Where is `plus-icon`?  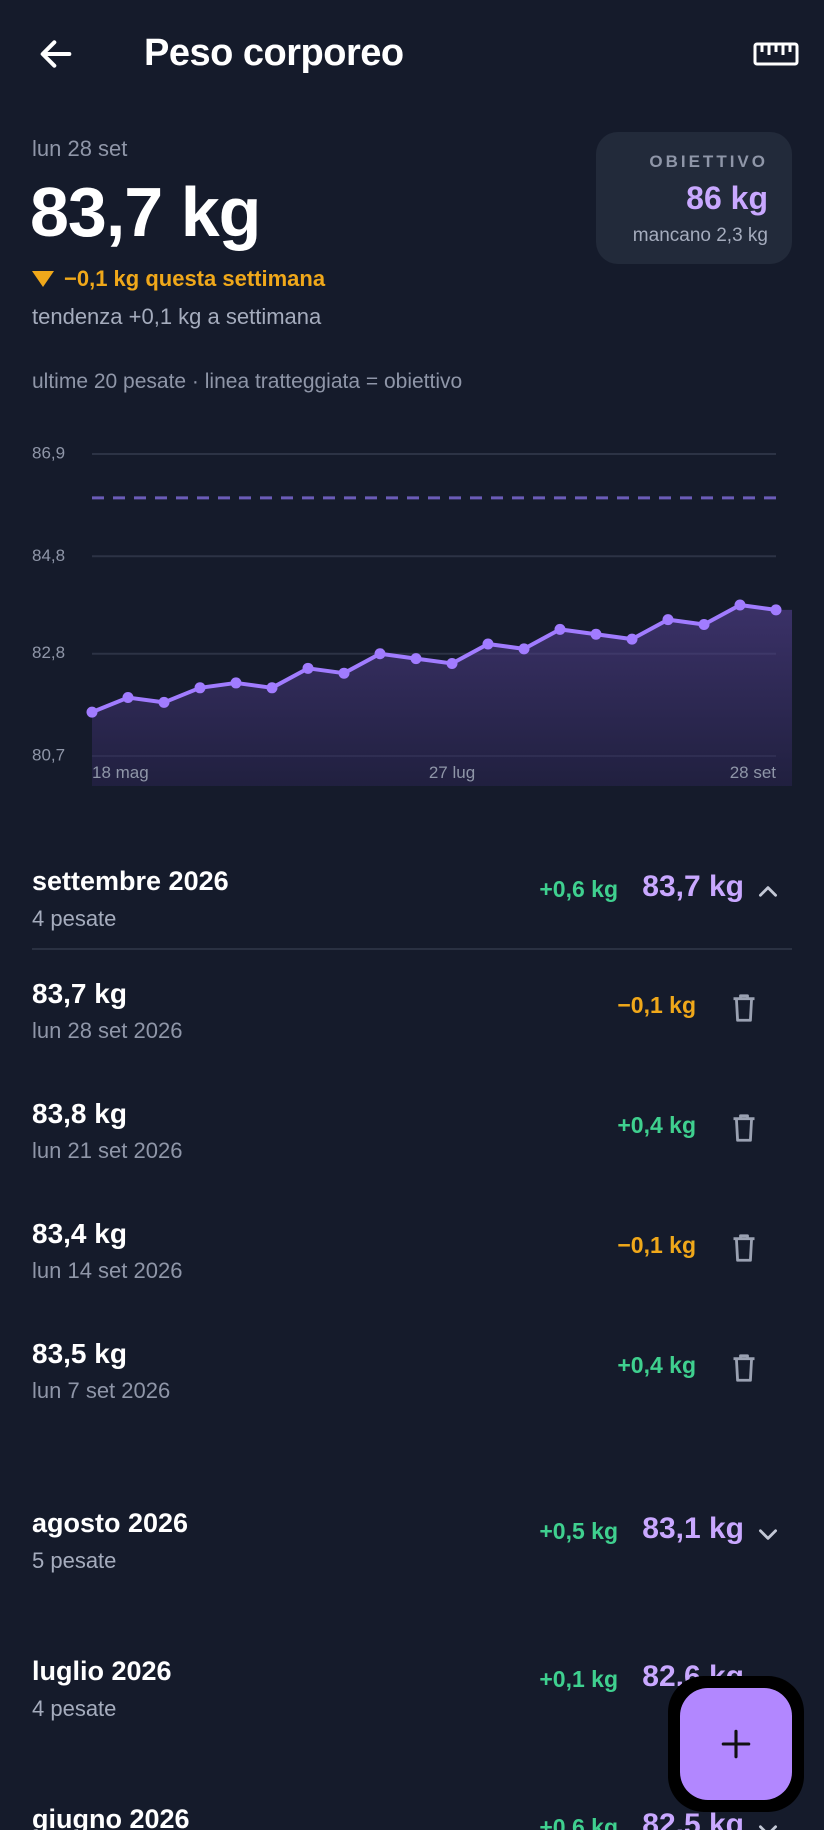
plus-icon is located at coordinates (736, 1744).